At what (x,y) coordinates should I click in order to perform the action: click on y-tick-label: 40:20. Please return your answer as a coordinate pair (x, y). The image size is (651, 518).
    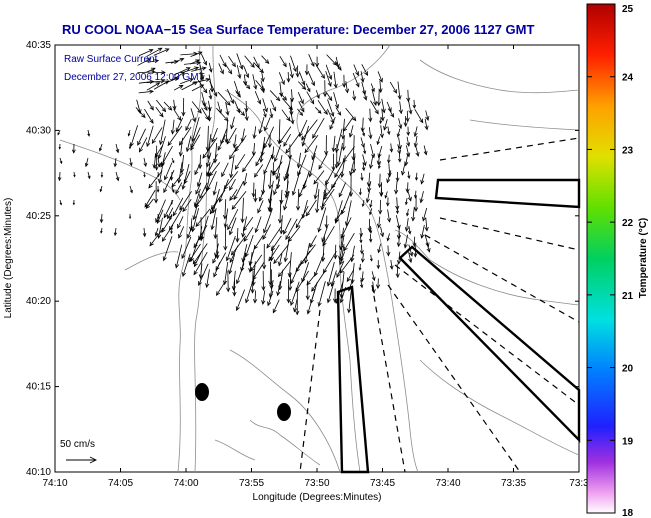
    Looking at the image, I should click on (38, 301).